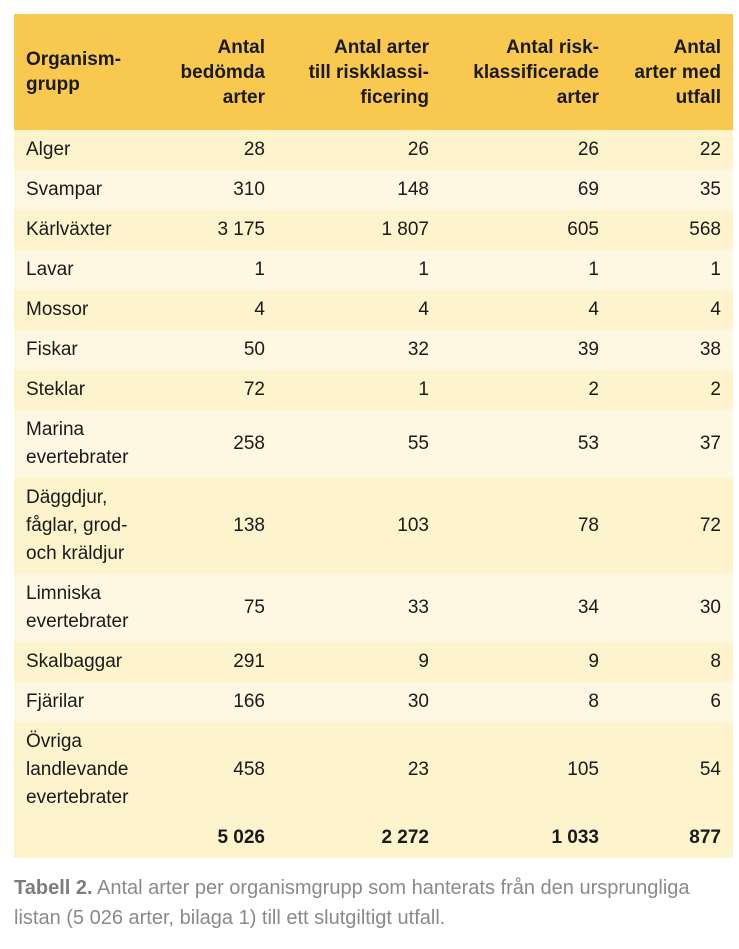 The height and width of the screenshot is (949, 739). I want to click on table-row: Lavar 1 1 1 1, so click(373, 270).